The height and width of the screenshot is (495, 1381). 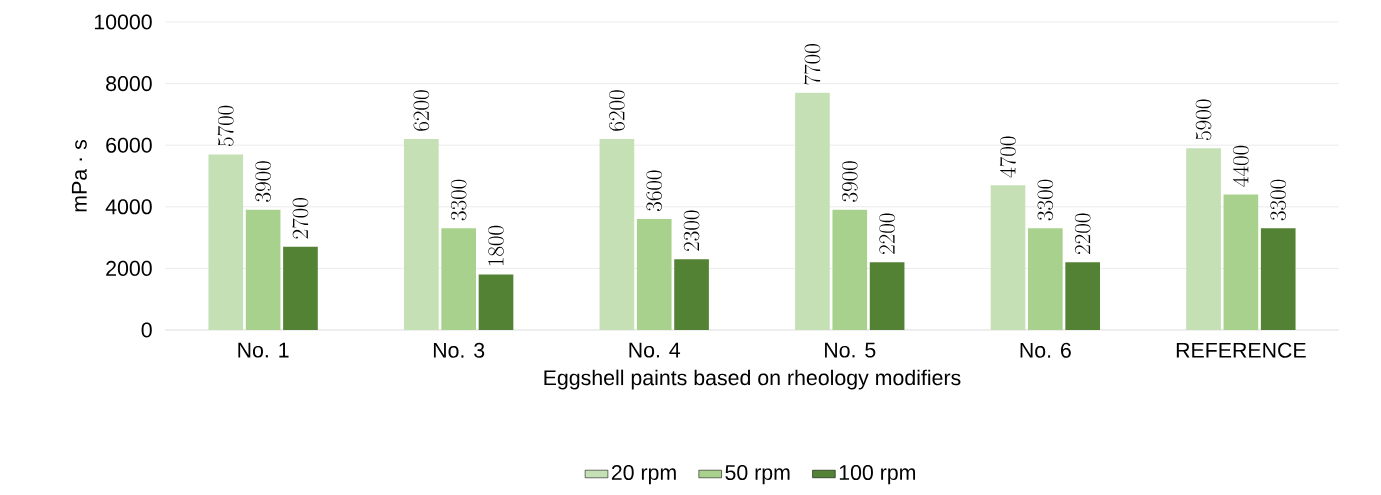 What do you see at coordinates (812, 64) in the screenshot?
I see `data-label: 7700` at bounding box center [812, 64].